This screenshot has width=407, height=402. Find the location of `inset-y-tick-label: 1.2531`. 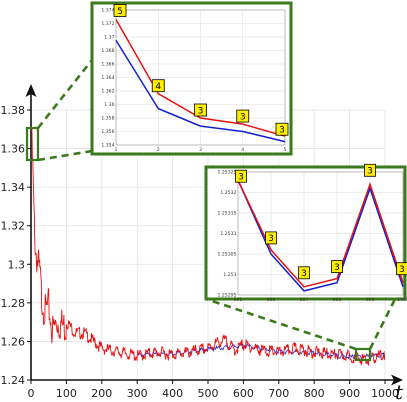

inset-y-tick-label: 1.2531 is located at coordinates (228, 234).